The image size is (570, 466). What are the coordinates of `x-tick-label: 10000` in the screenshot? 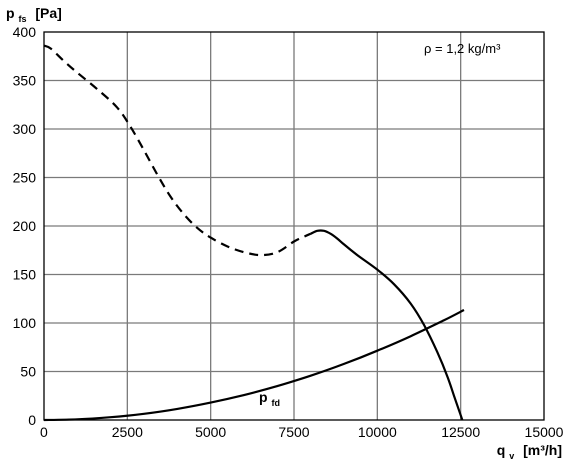 It's located at (377, 432).